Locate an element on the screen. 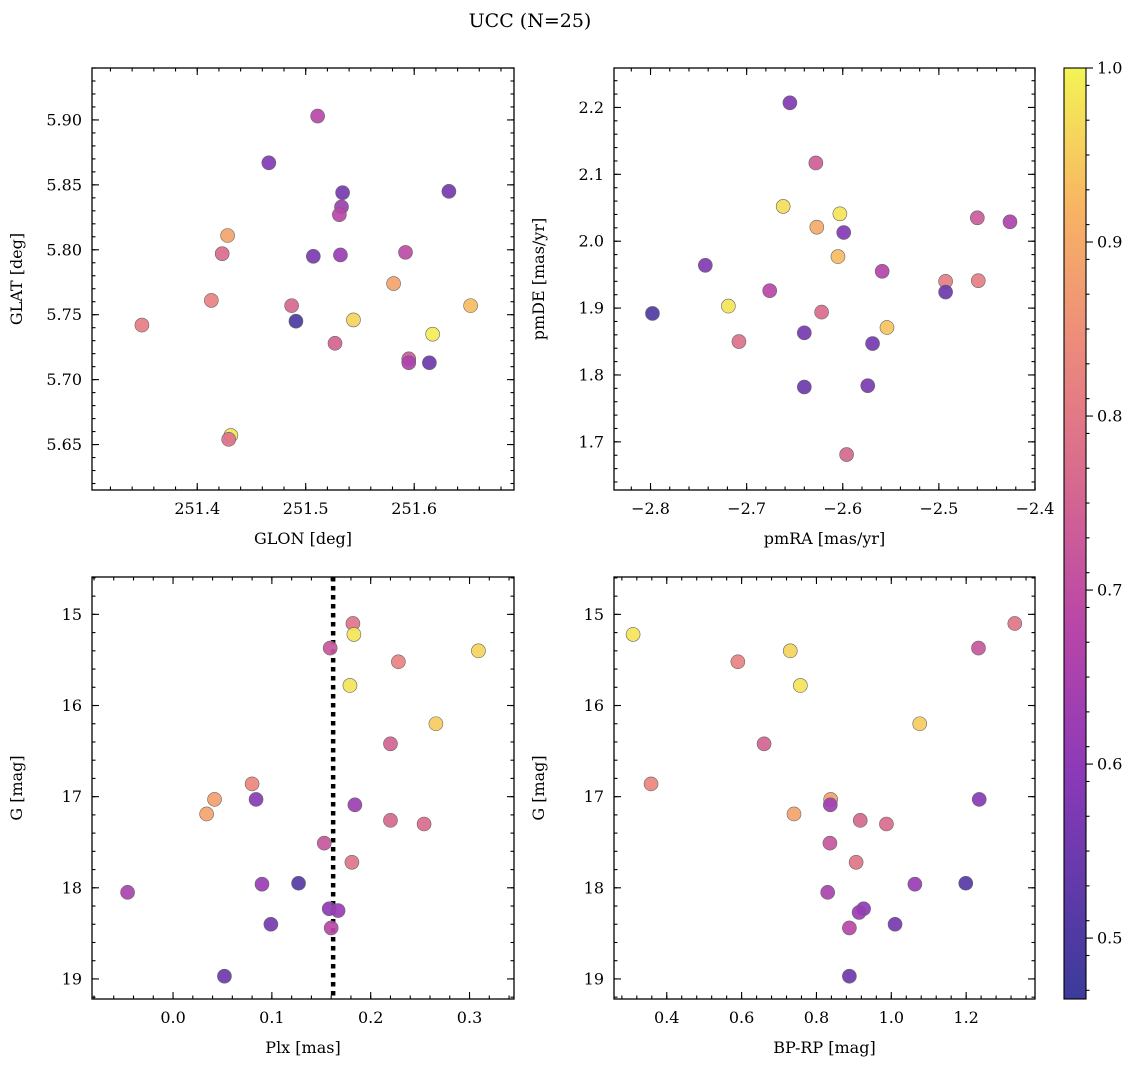 The width and height of the screenshot is (1136, 1067). x-tick-label: 0.3 is located at coordinates (469, 1017).